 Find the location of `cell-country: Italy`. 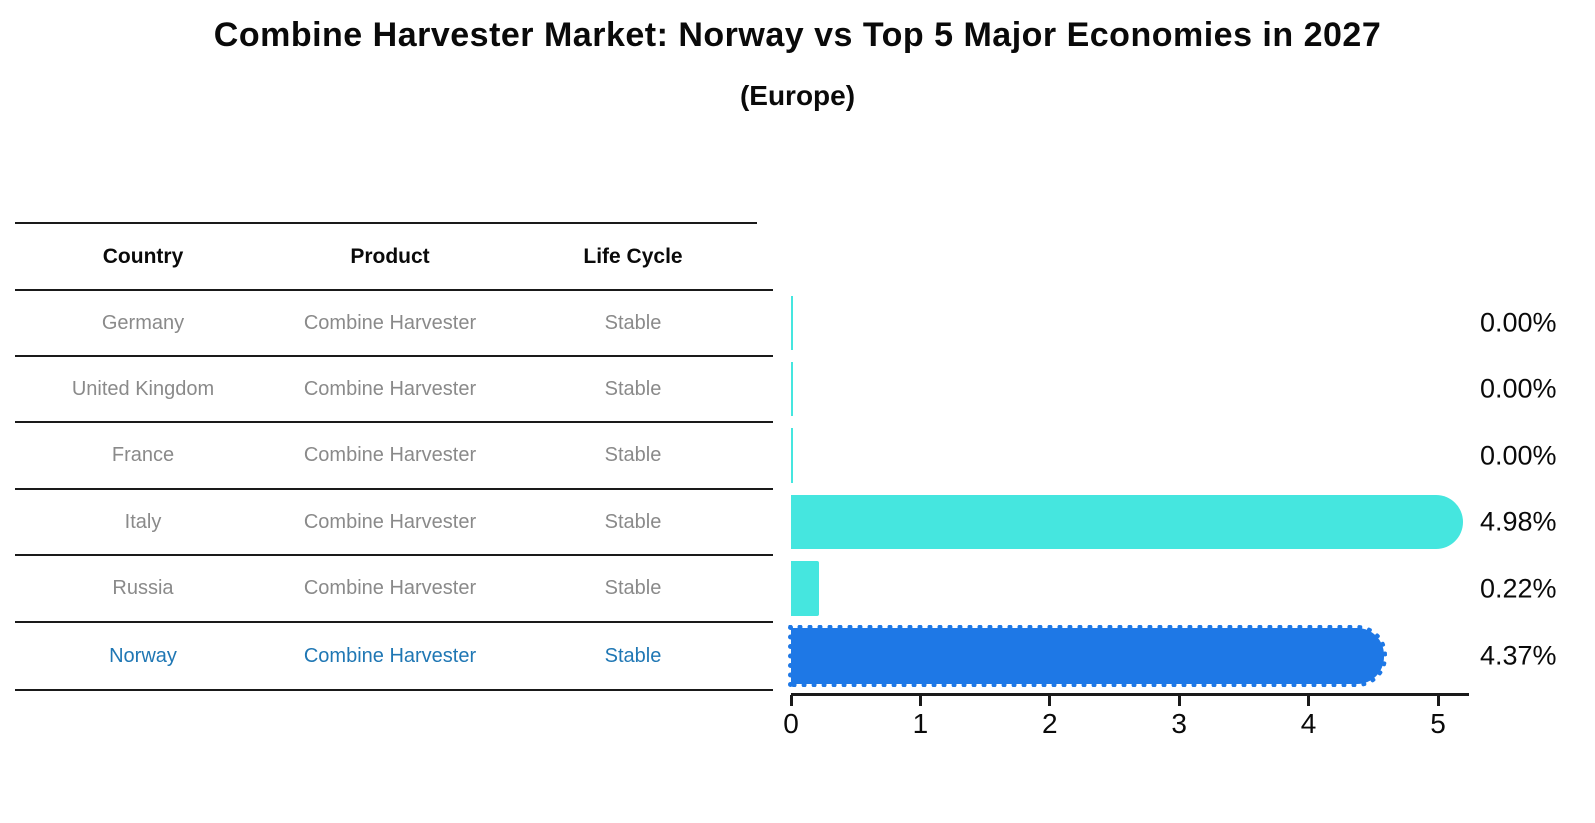

cell-country: Italy is located at coordinates (143, 521).